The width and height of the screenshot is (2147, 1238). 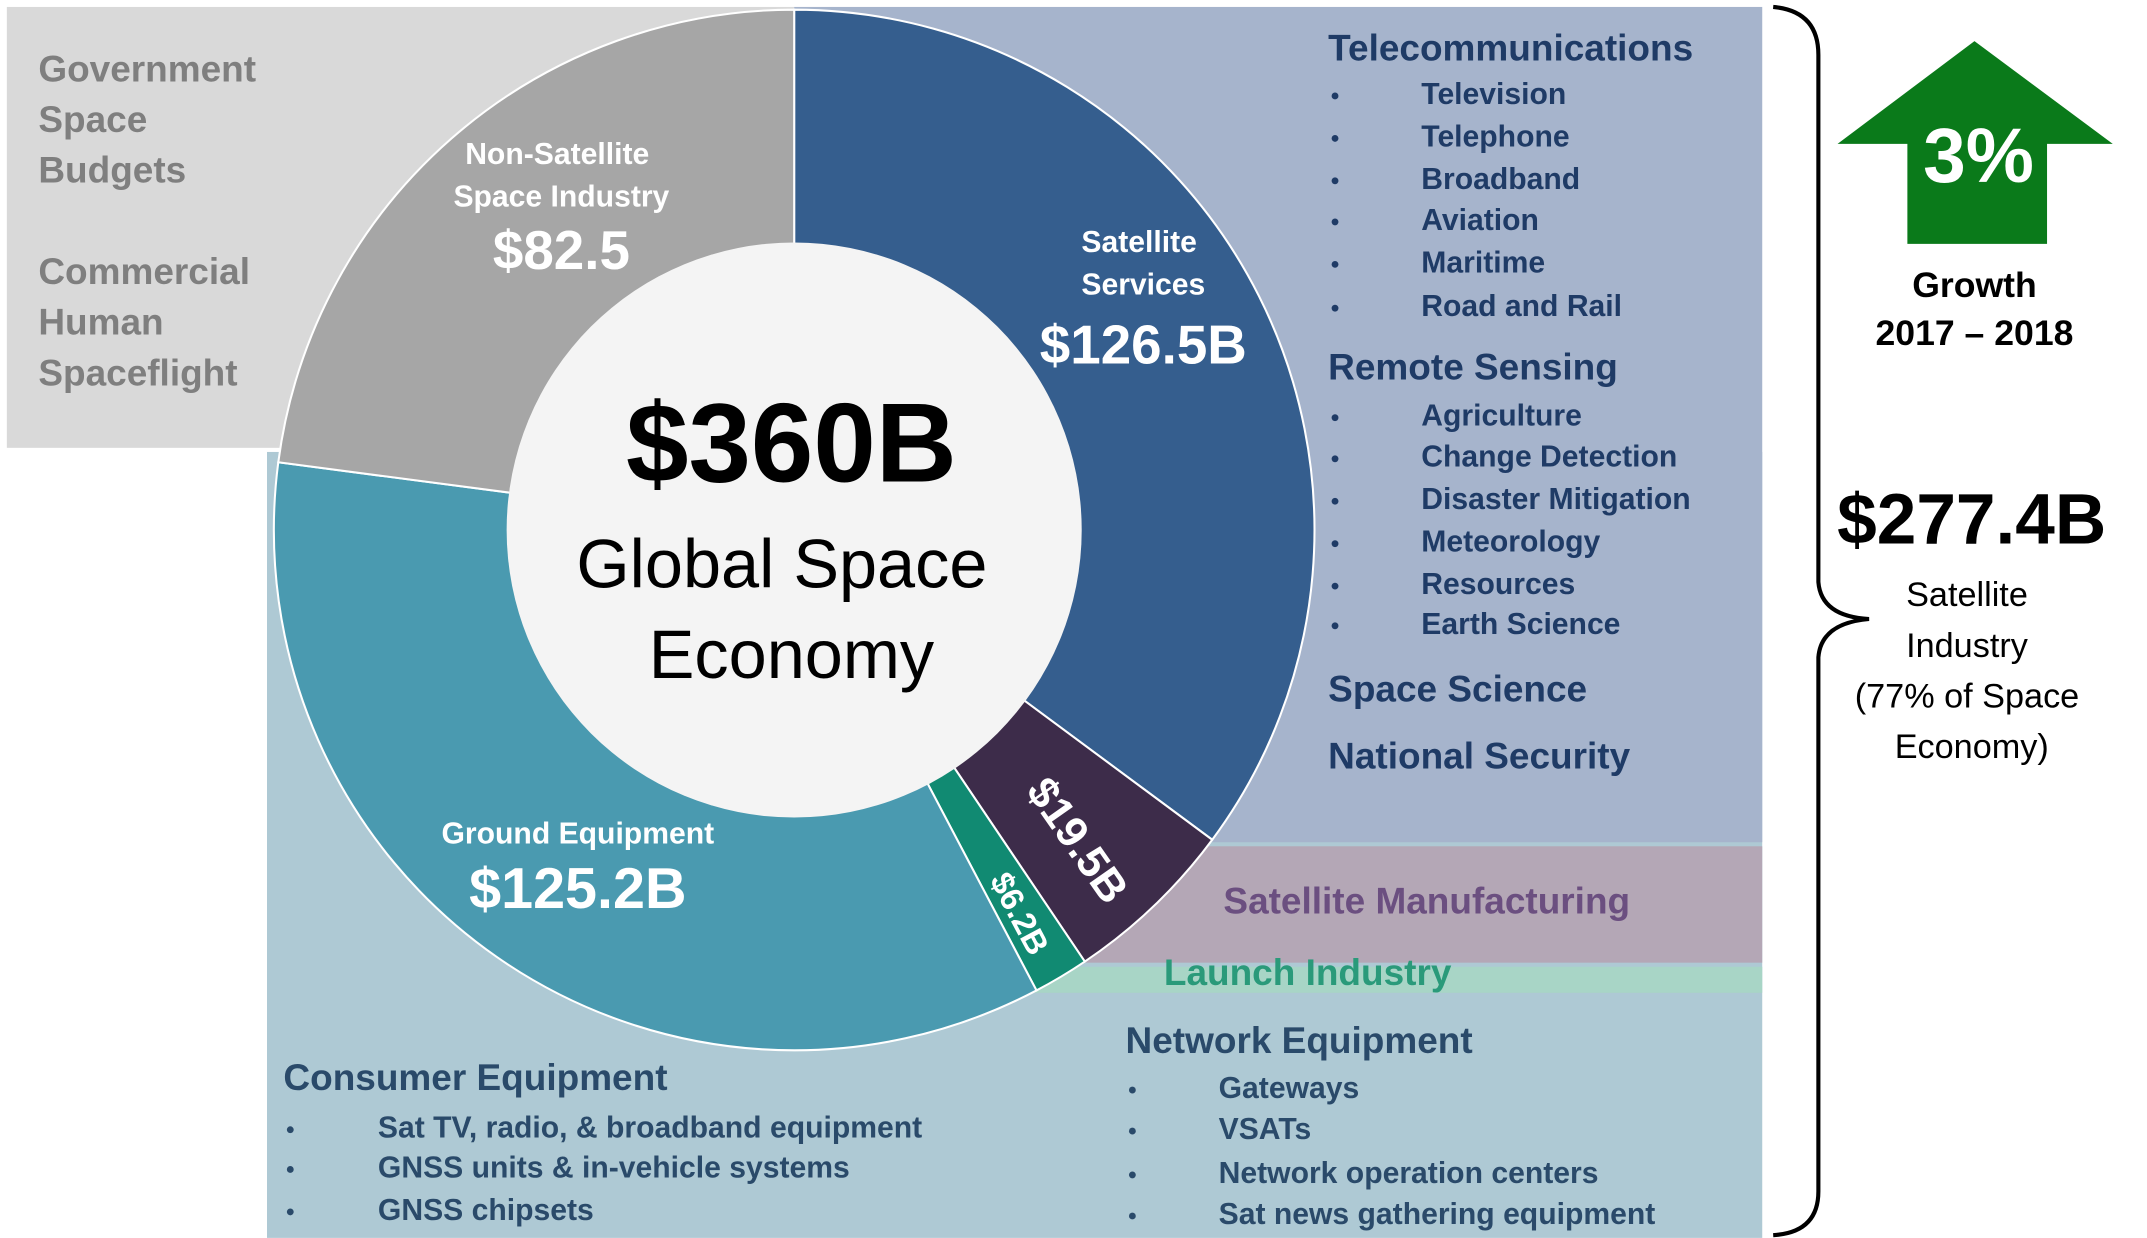 What do you see at coordinates (1974, 285) in the screenshot?
I see `growth-label: Growth` at bounding box center [1974, 285].